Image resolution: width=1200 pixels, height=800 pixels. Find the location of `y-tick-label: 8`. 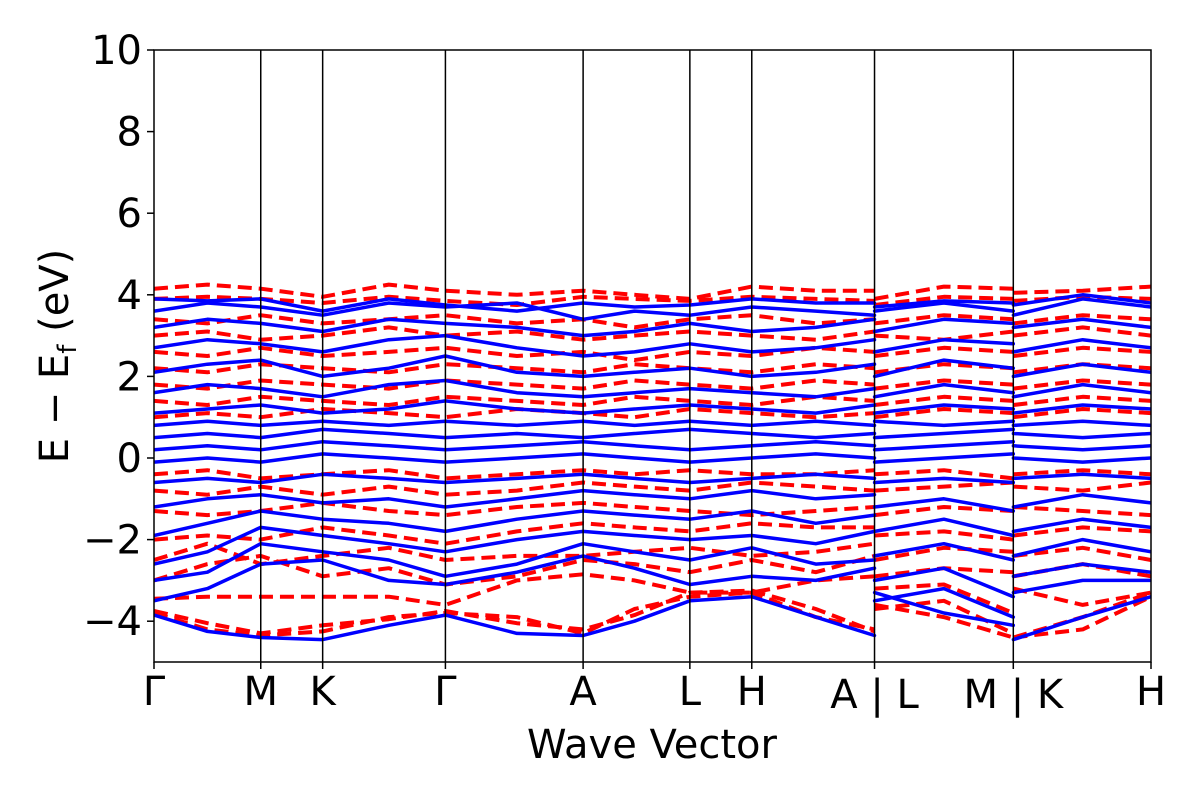

y-tick-label: 8 is located at coordinates (129, 133).